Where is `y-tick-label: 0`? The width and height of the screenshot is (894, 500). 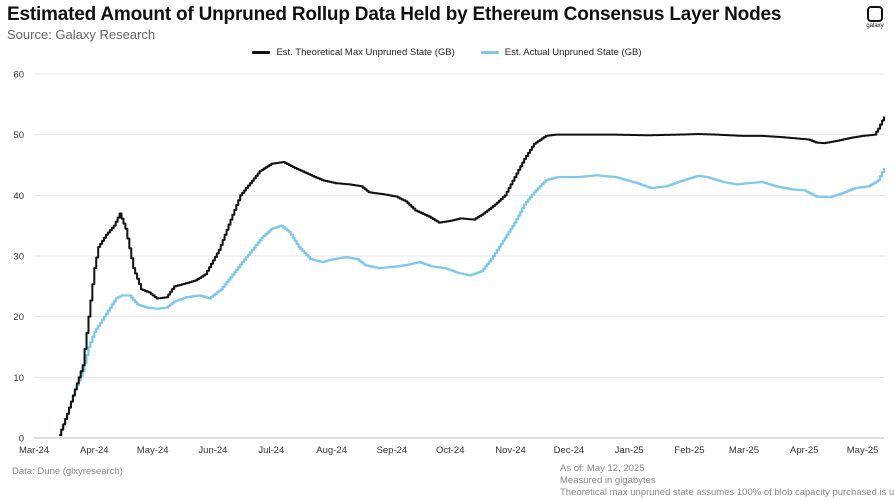
y-tick-label: 0 is located at coordinates (21, 439).